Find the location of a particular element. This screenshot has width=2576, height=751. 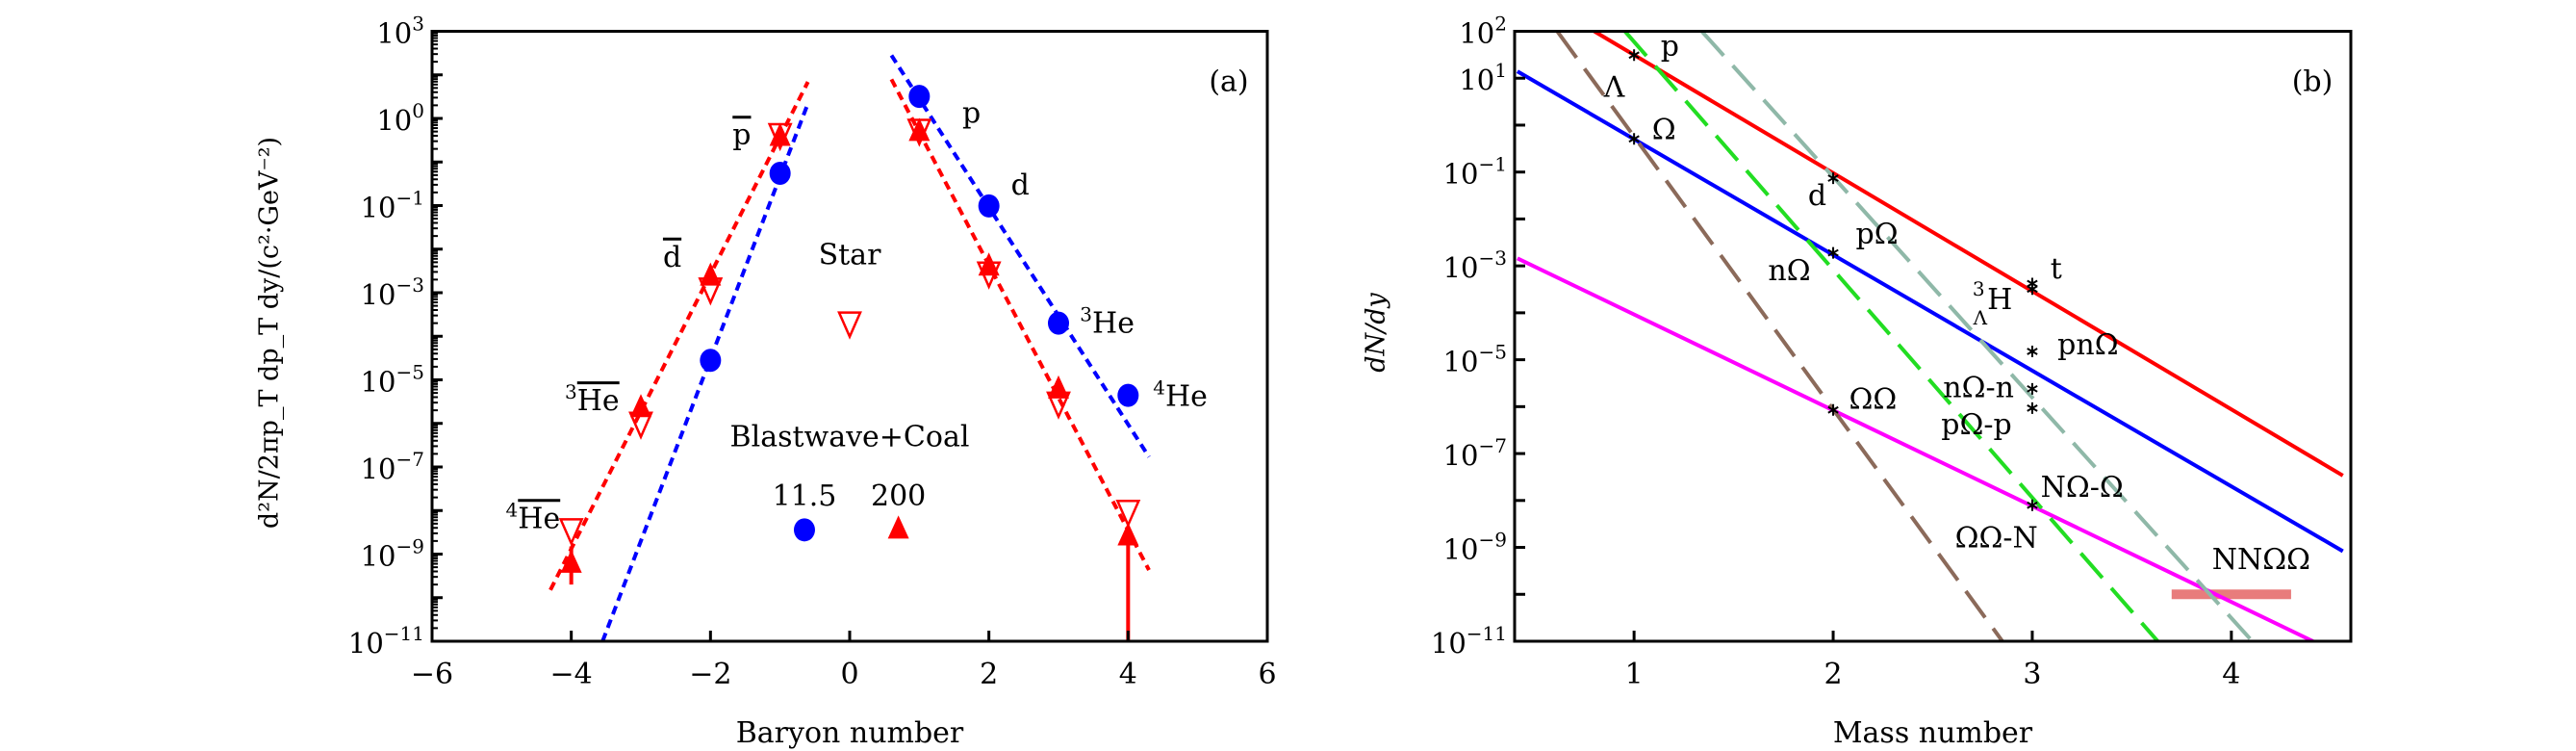

point-annotation: nΩ-n is located at coordinates (1978, 387).